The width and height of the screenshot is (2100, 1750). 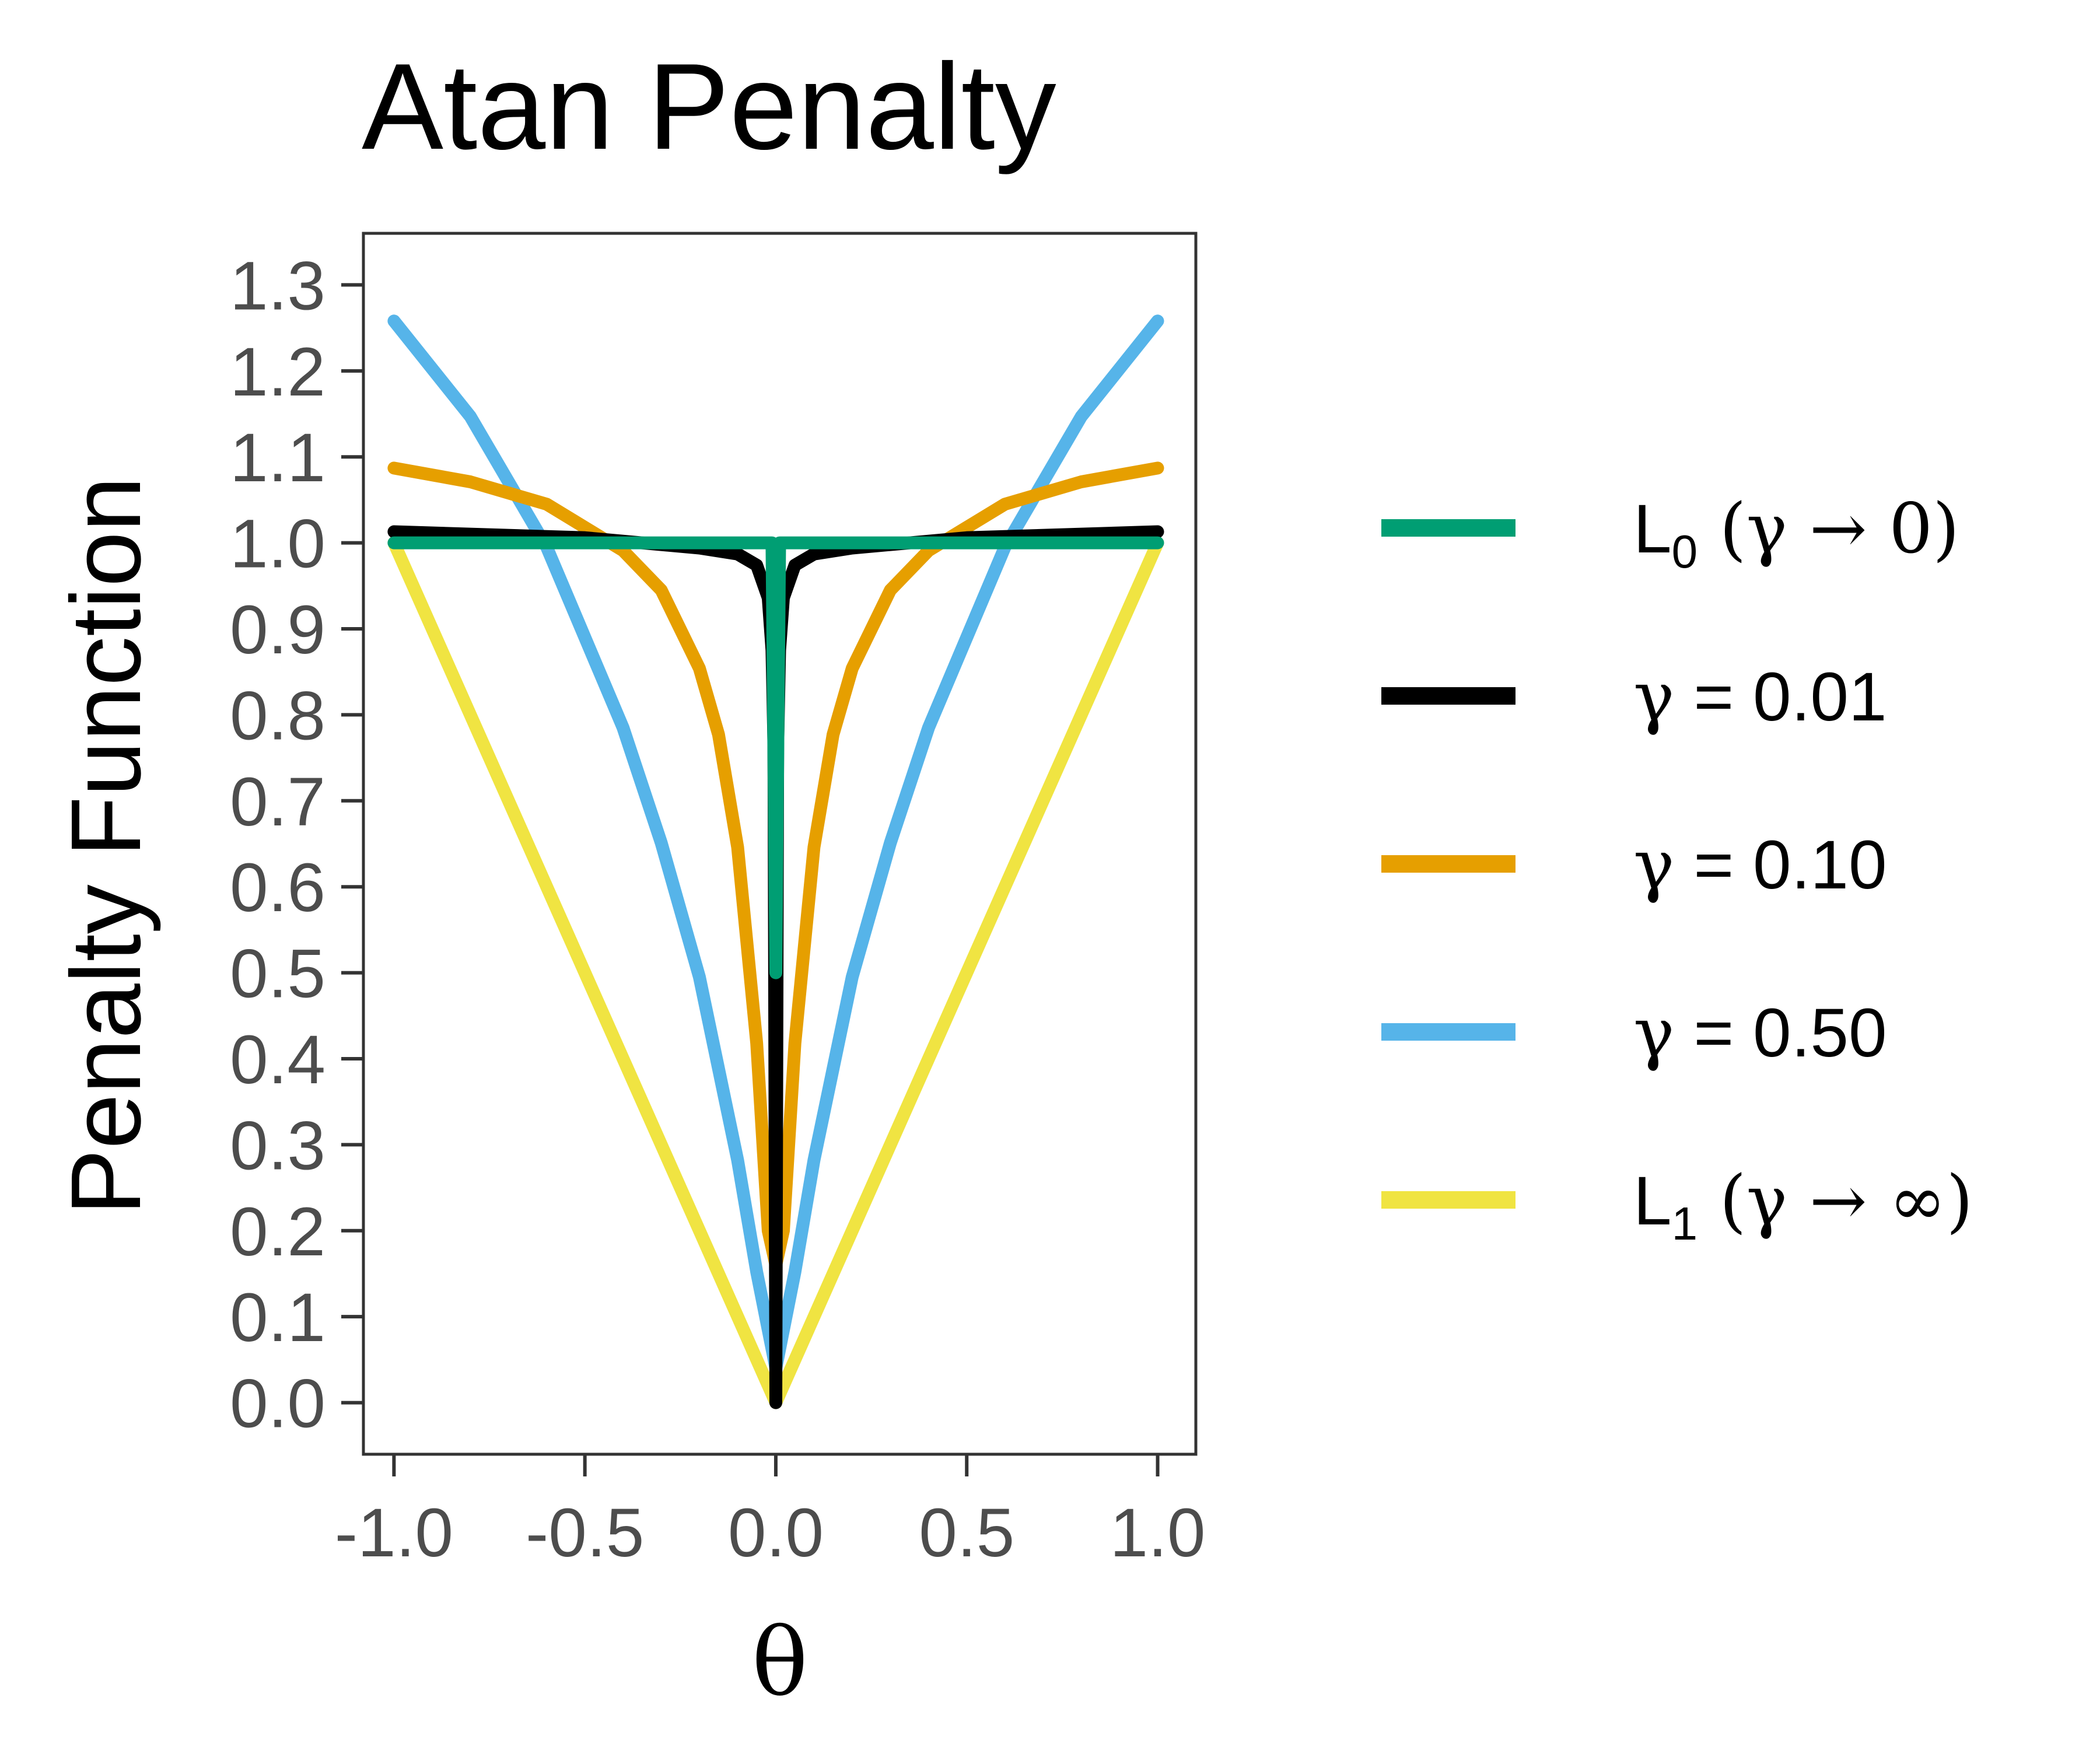 What do you see at coordinates (278, 1145) in the screenshot?
I see `y-tick-label: 0.3` at bounding box center [278, 1145].